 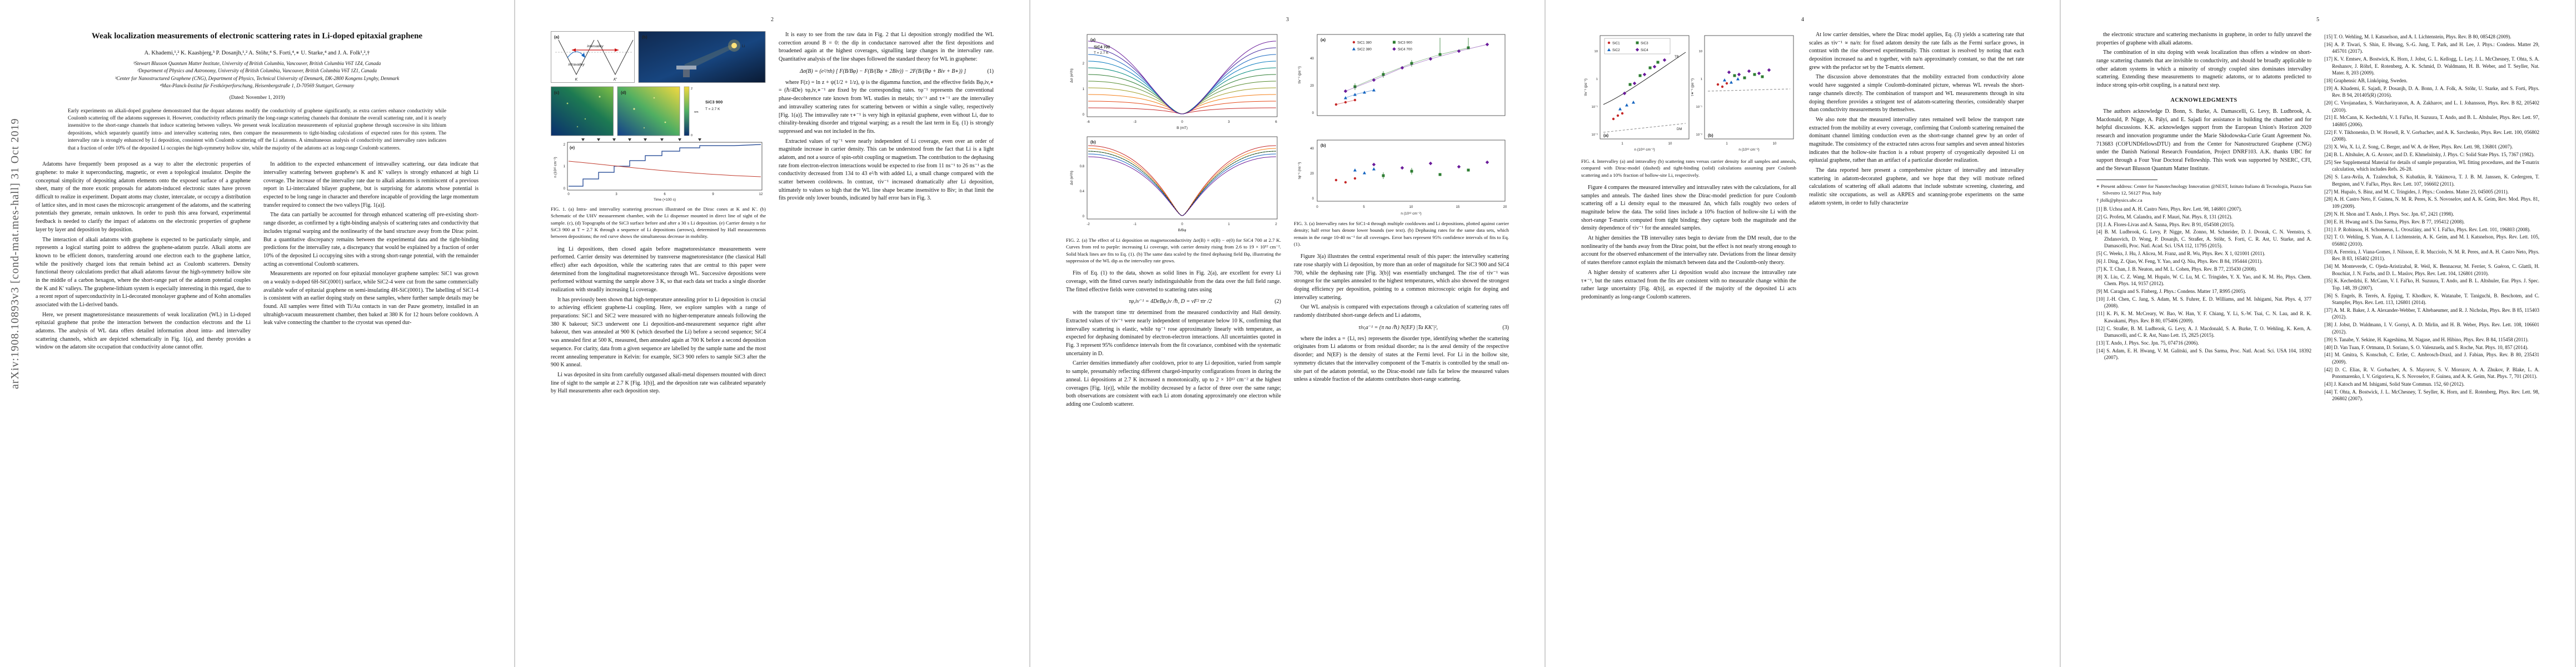 I want to click on y-tick: 0.8, so click(x=1082, y=166).